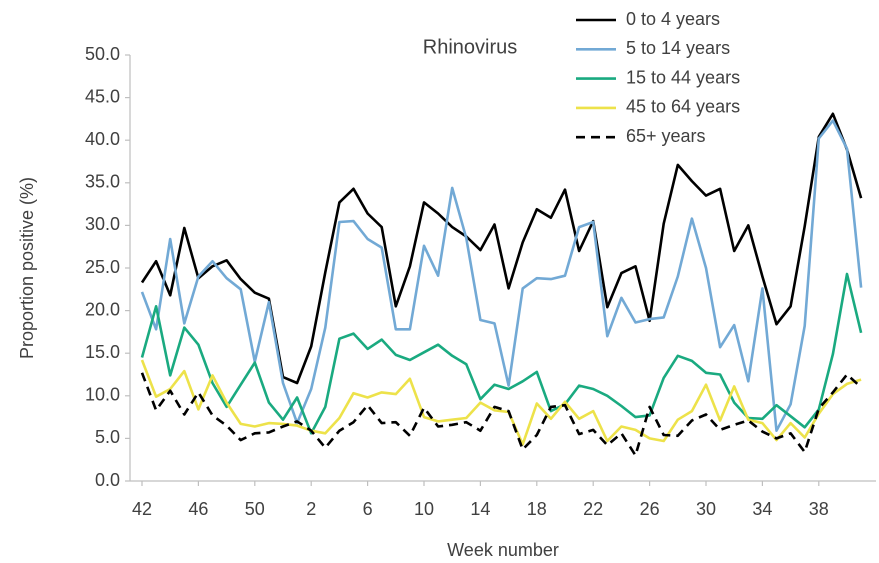  I want to click on y-tick-label: 15.0, so click(102, 352).